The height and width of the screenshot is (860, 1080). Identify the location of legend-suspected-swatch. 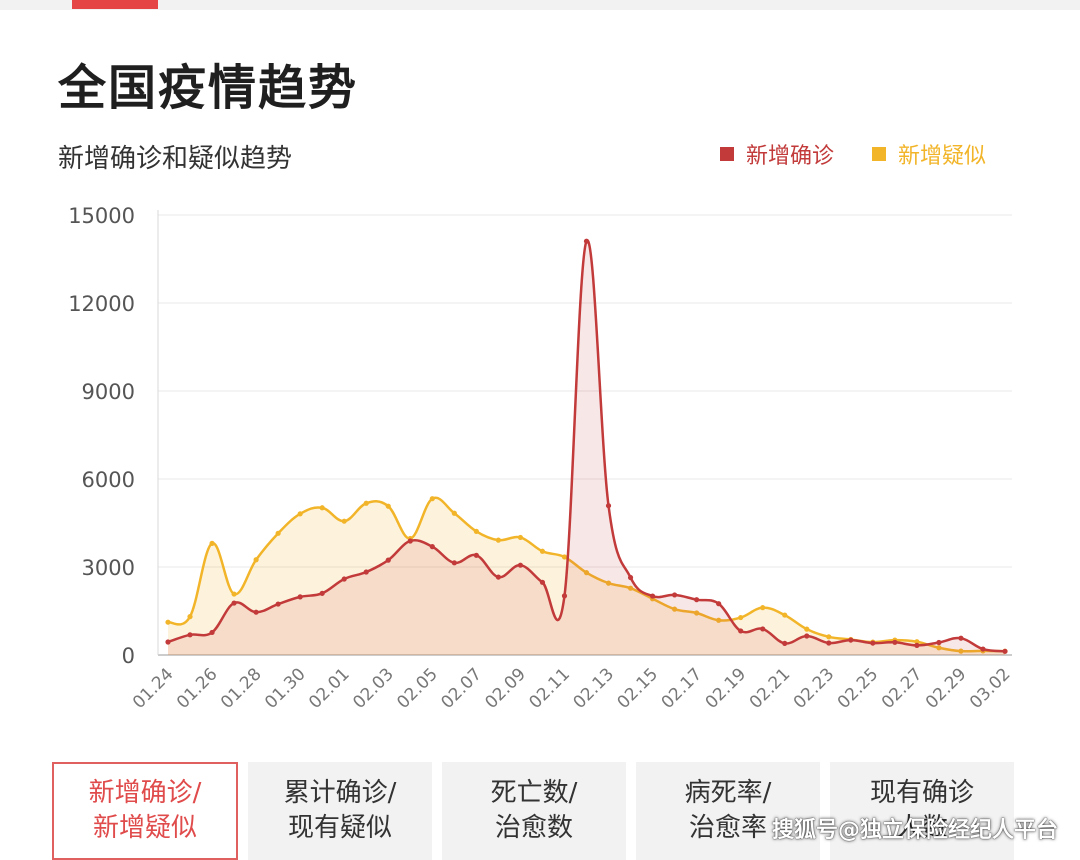
(879, 154).